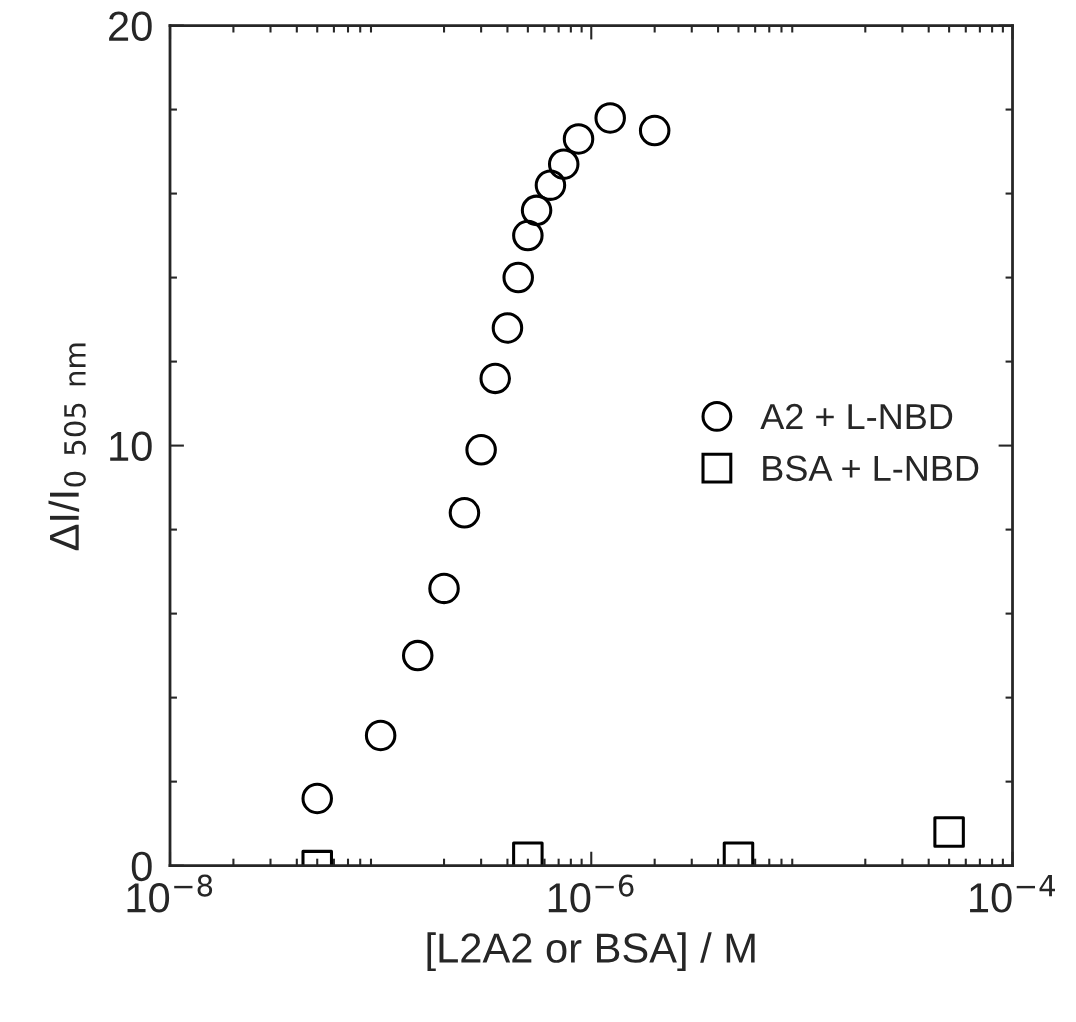 The width and height of the screenshot is (1076, 1022). Describe the element at coordinates (1012, 894) in the screenshot. I see `x-tick-label: 10$^{−4}$` at that location.